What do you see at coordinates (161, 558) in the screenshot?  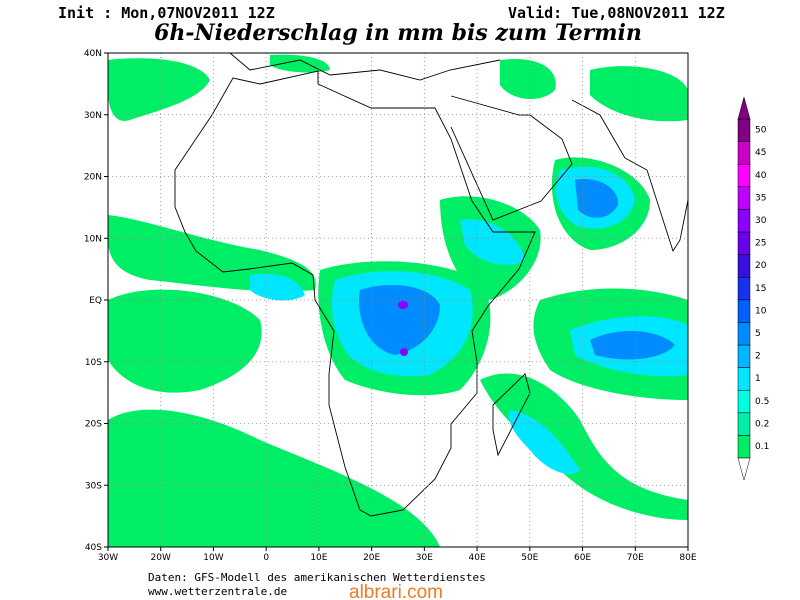 I see `longitude-label: 20W` at bounding box center [161, 558].